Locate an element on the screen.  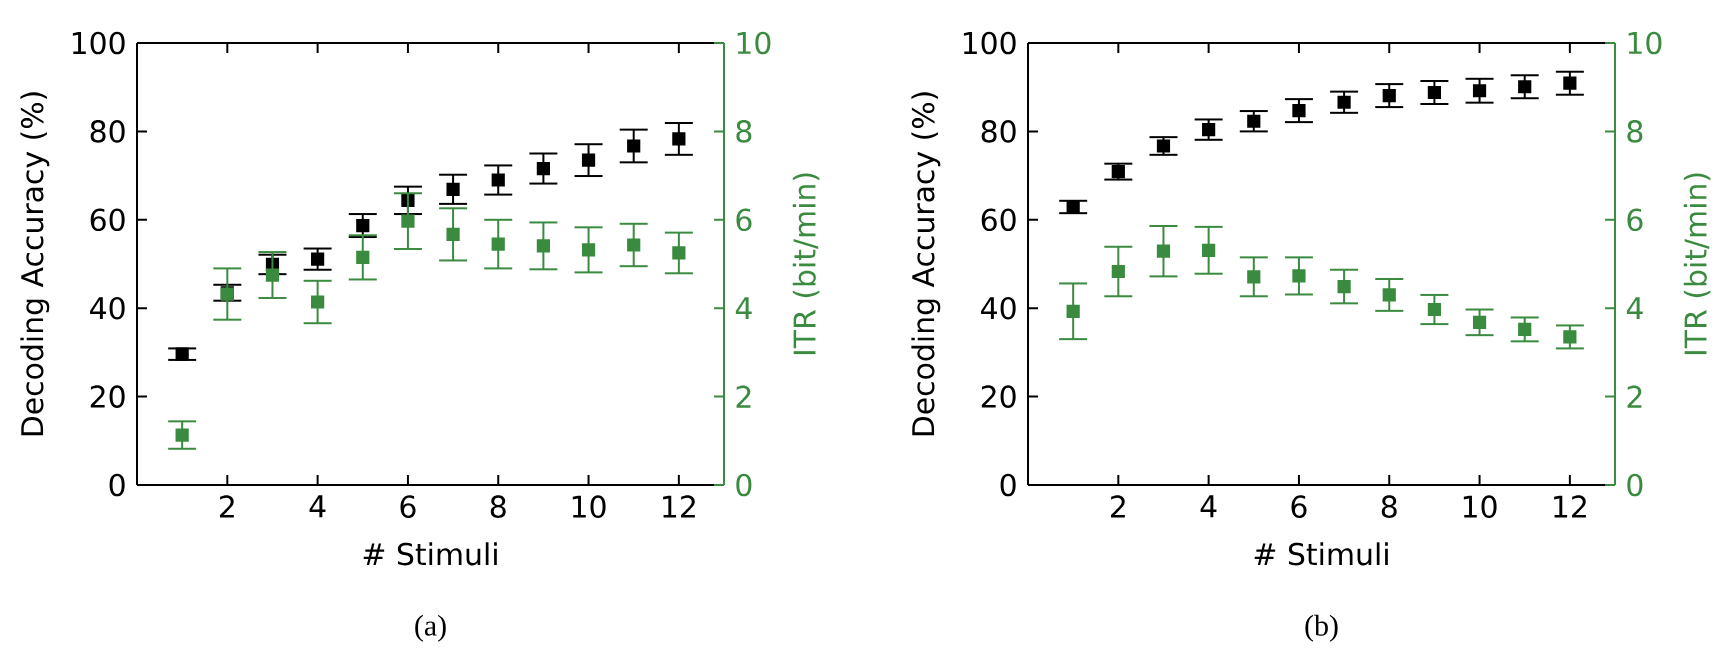
text: (b) is located at coordinates (1321, 628).